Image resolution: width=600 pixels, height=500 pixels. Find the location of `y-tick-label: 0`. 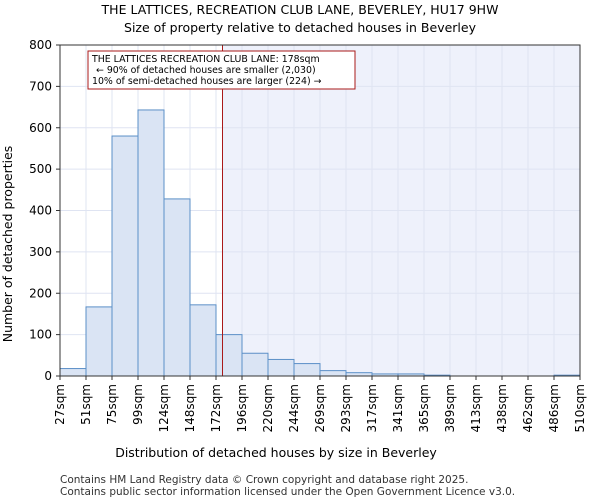

y-tick-label: 0 is located at coordinates (48, 376).